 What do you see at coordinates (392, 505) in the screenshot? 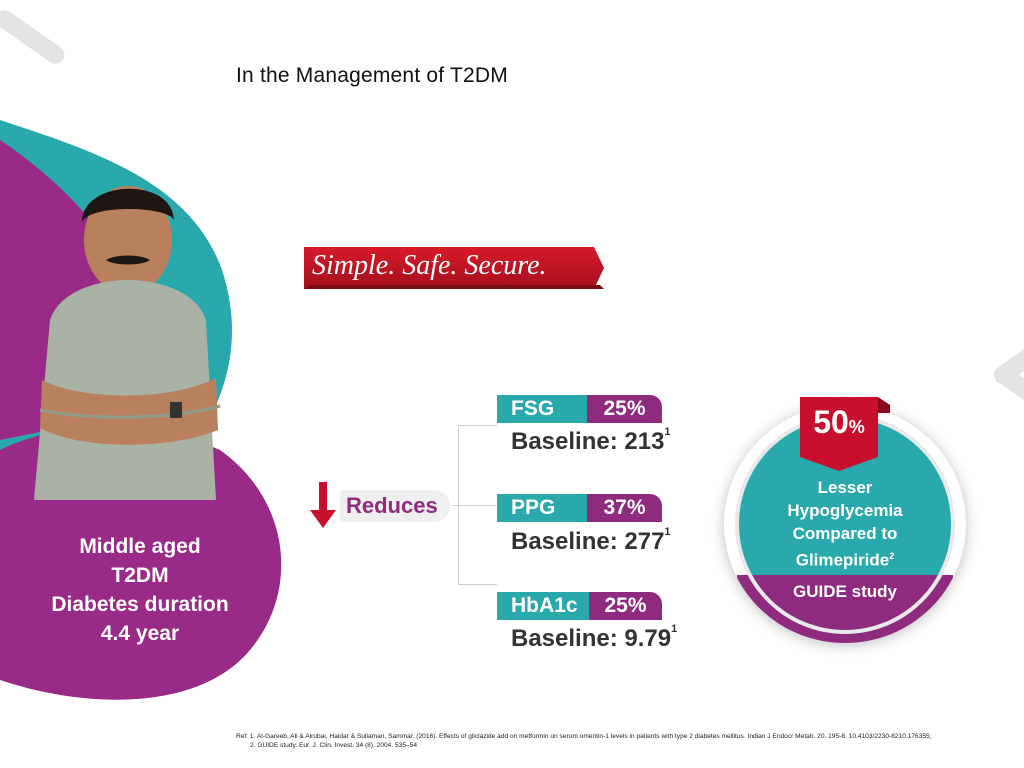
I see `reduces-label: Reduces` at bounding box center [392, 505].